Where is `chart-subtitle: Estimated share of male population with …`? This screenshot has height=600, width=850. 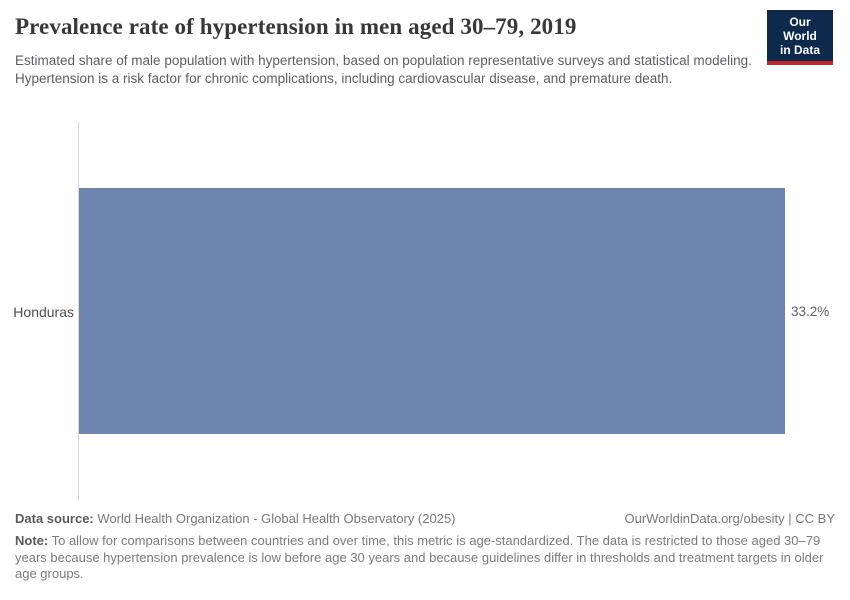 chart-subtitle: Estimated share of male population with … is located at coordinates (383, 69).